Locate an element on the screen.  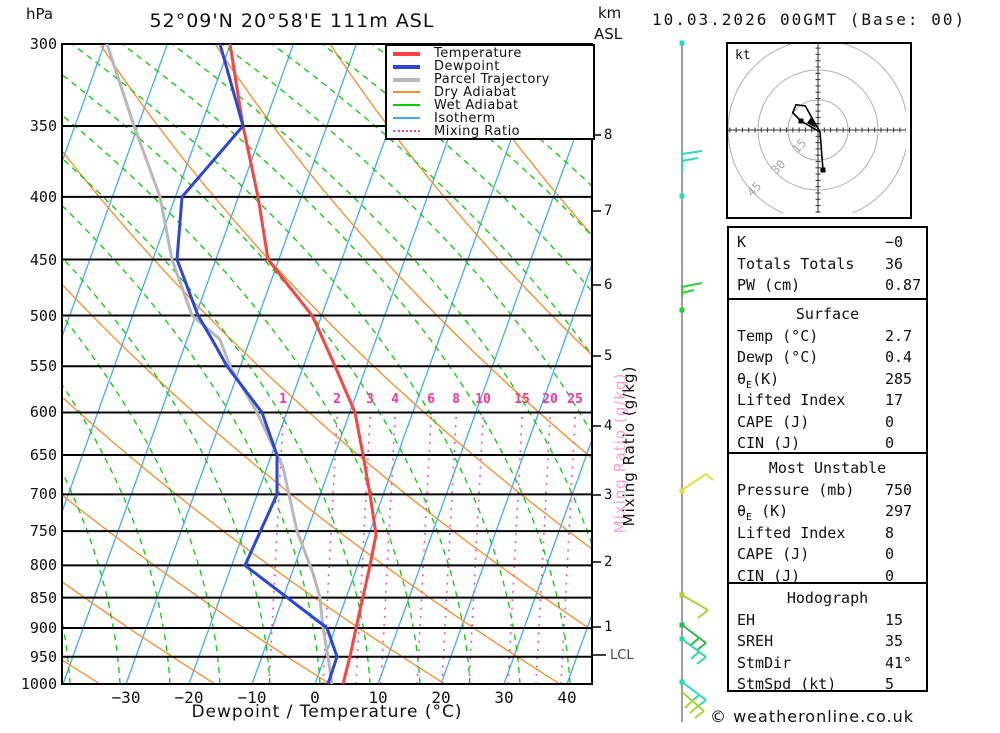
pressure-tick-label: 400 is located at coordinates (43, 196).